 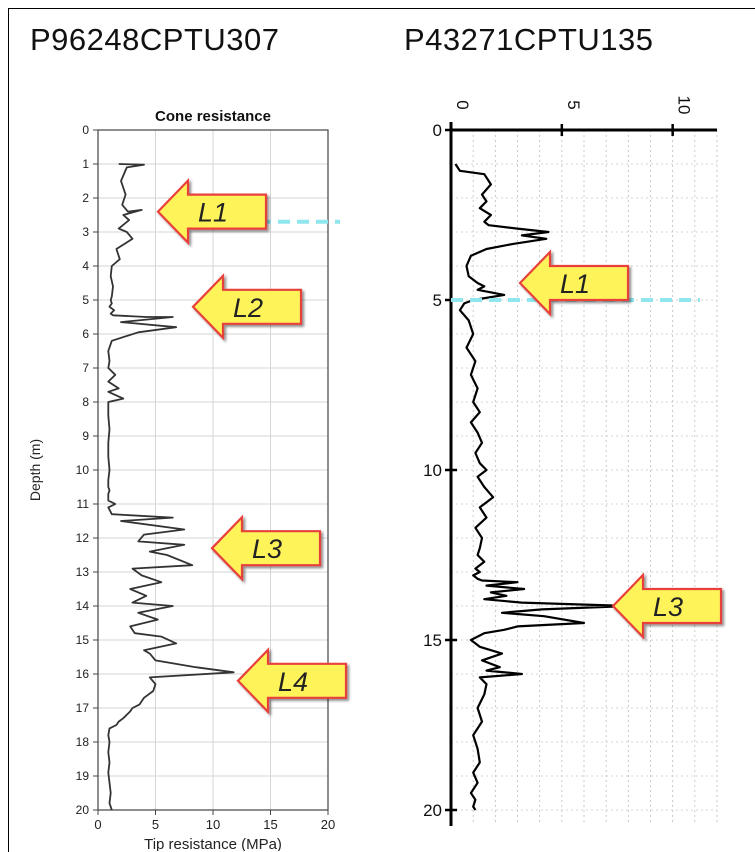 I want to click on left-chart-title: Cone resistance, so click(x=213, y=116).